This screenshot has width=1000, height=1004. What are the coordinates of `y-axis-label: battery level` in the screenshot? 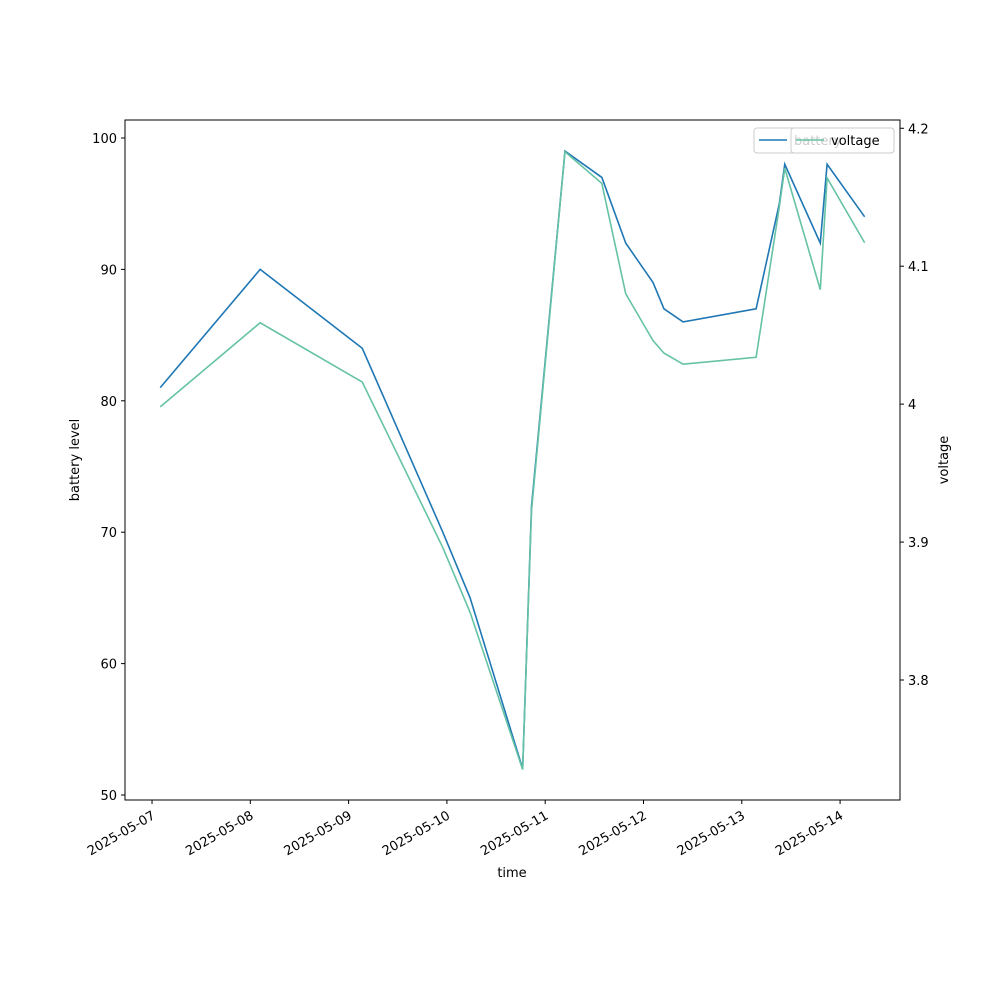 It's located at (75, 460).